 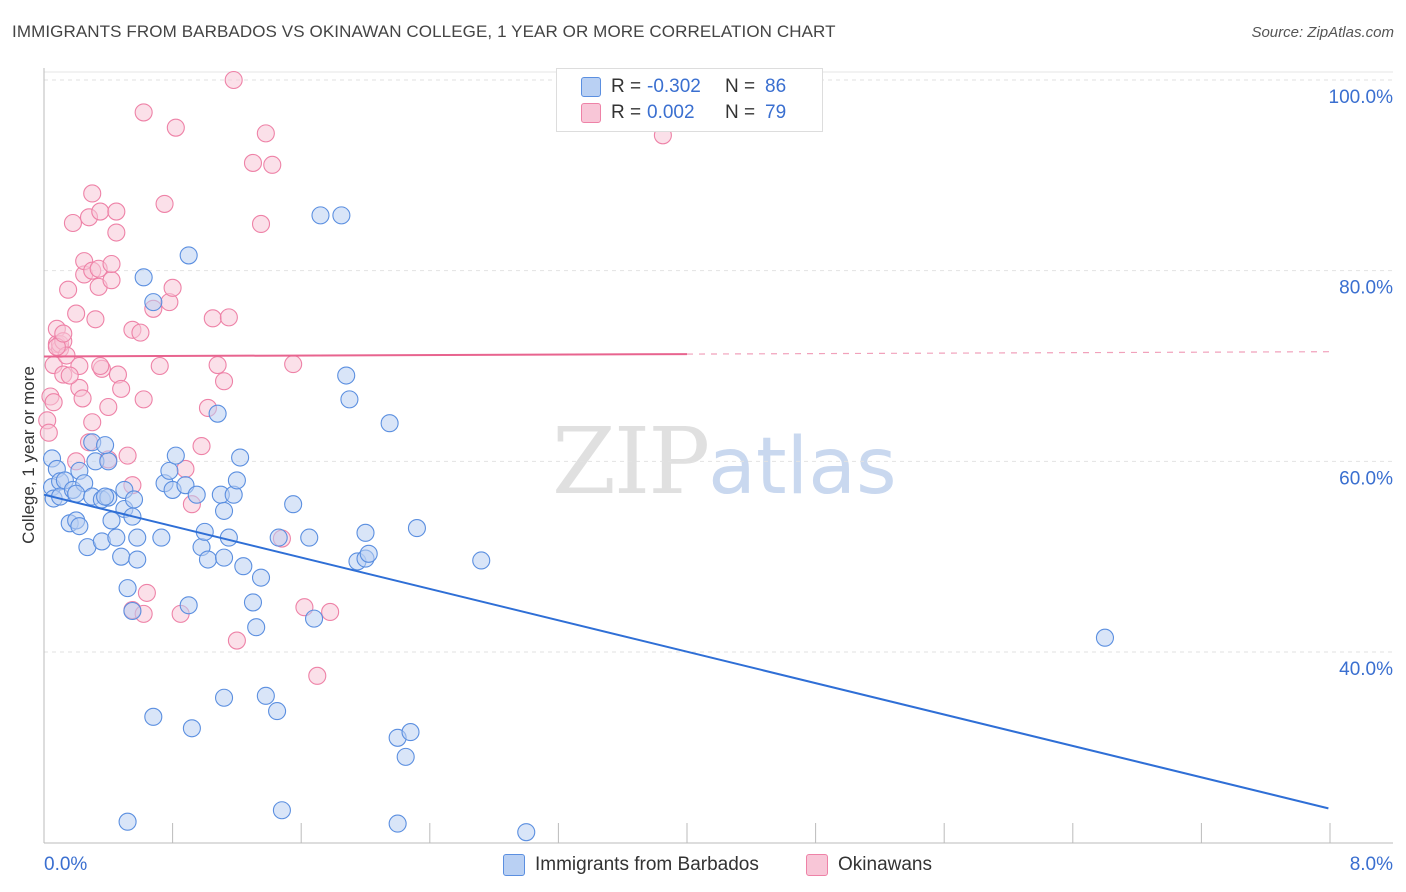 What do you see at coordinates (28, 455) in the screenshot?
I see `y-axis-label: College, 1 year or more` at bounding box center [28, 455].